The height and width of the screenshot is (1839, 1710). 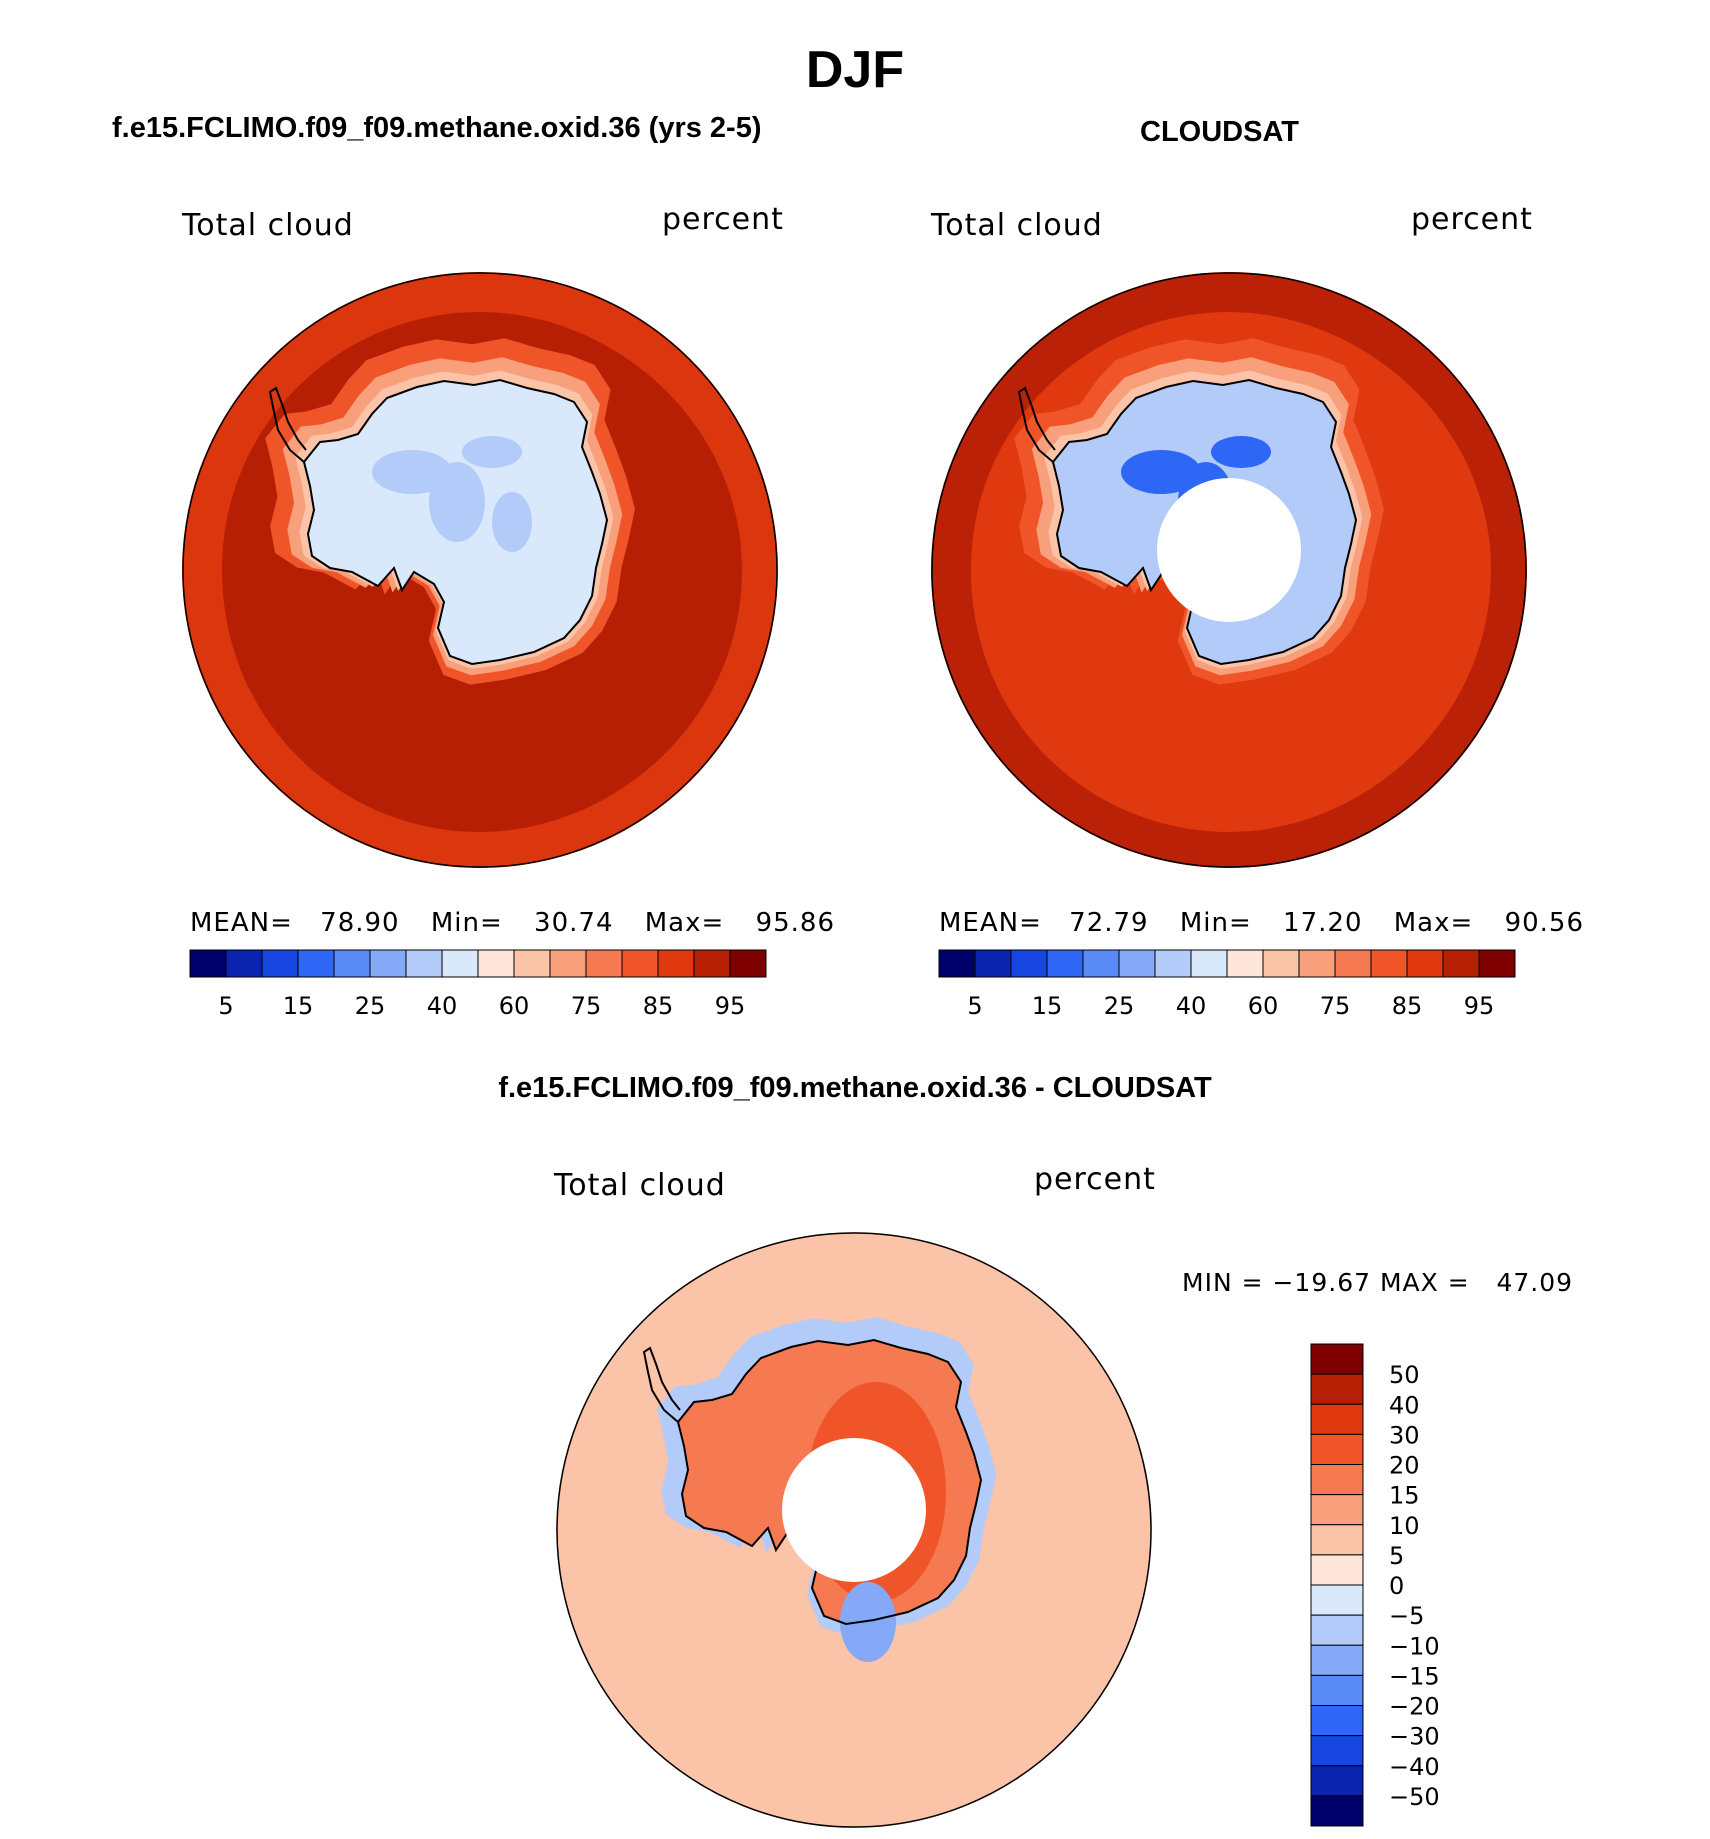 I want to click on colorbar-tick-label: 10, so click(x=1404, y=1526).